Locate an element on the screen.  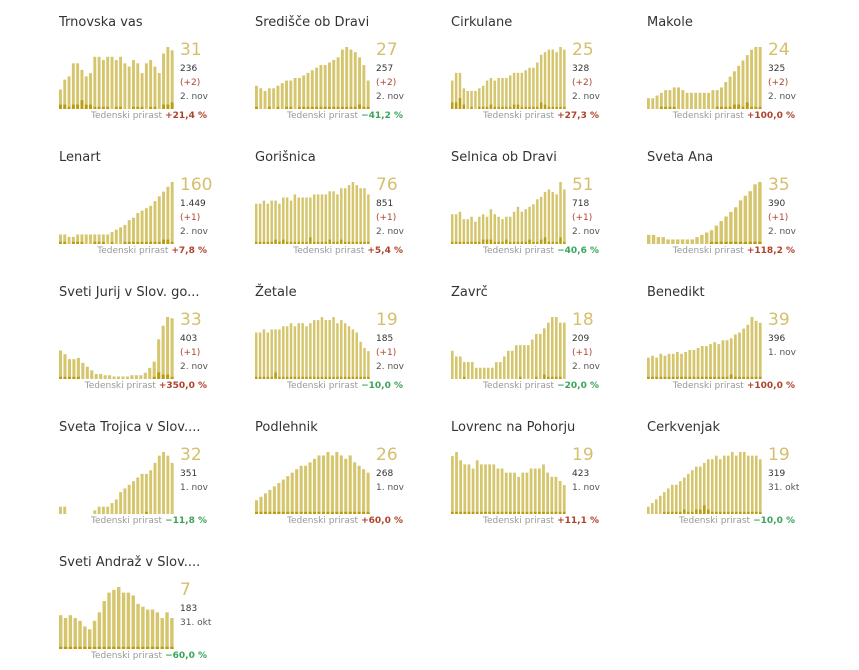
weekly-growth-value: +7,8 % is located at coordinates (189, 251).